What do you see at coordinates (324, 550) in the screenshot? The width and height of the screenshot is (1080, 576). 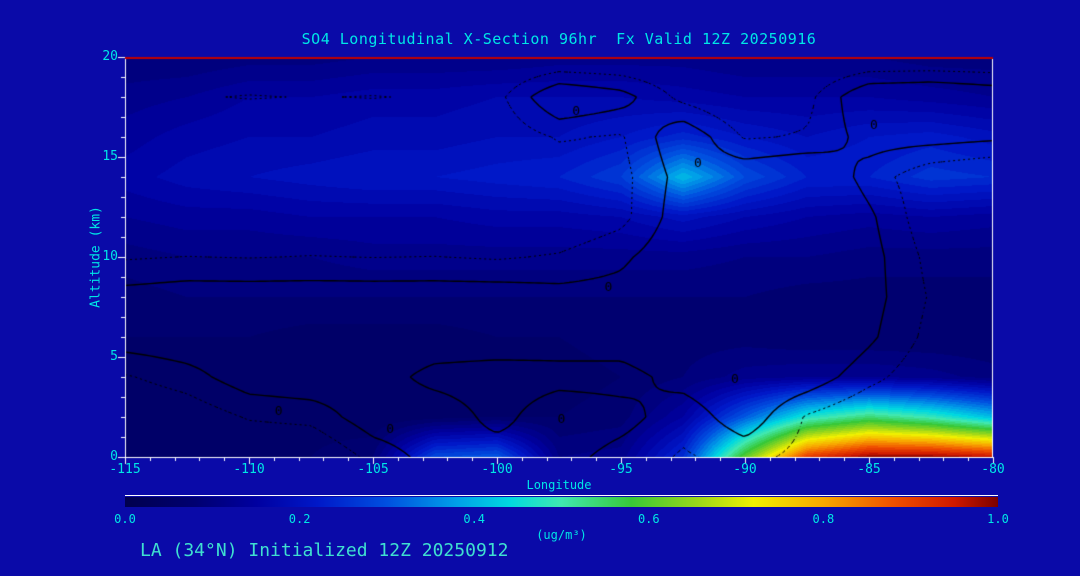 I see `run-init-info: LA (34°N) Initialized 12Z 20250912` at bounding box center [324, 550].